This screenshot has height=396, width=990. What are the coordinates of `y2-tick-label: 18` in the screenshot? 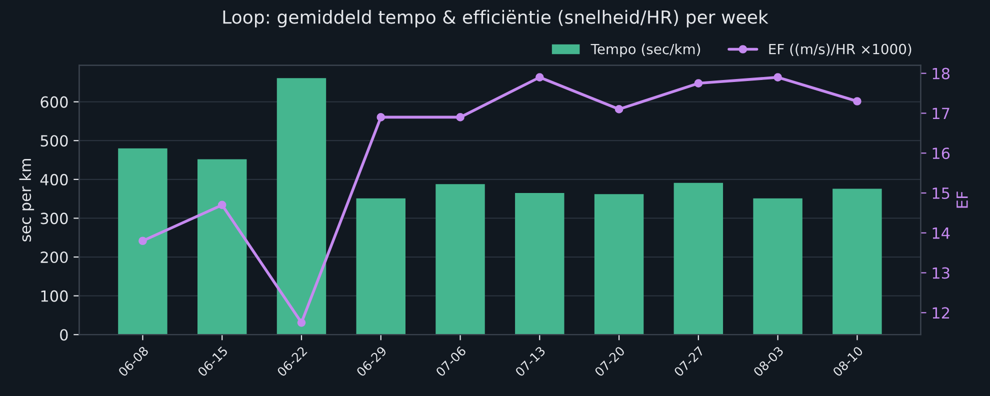 It's located at (941, 74).